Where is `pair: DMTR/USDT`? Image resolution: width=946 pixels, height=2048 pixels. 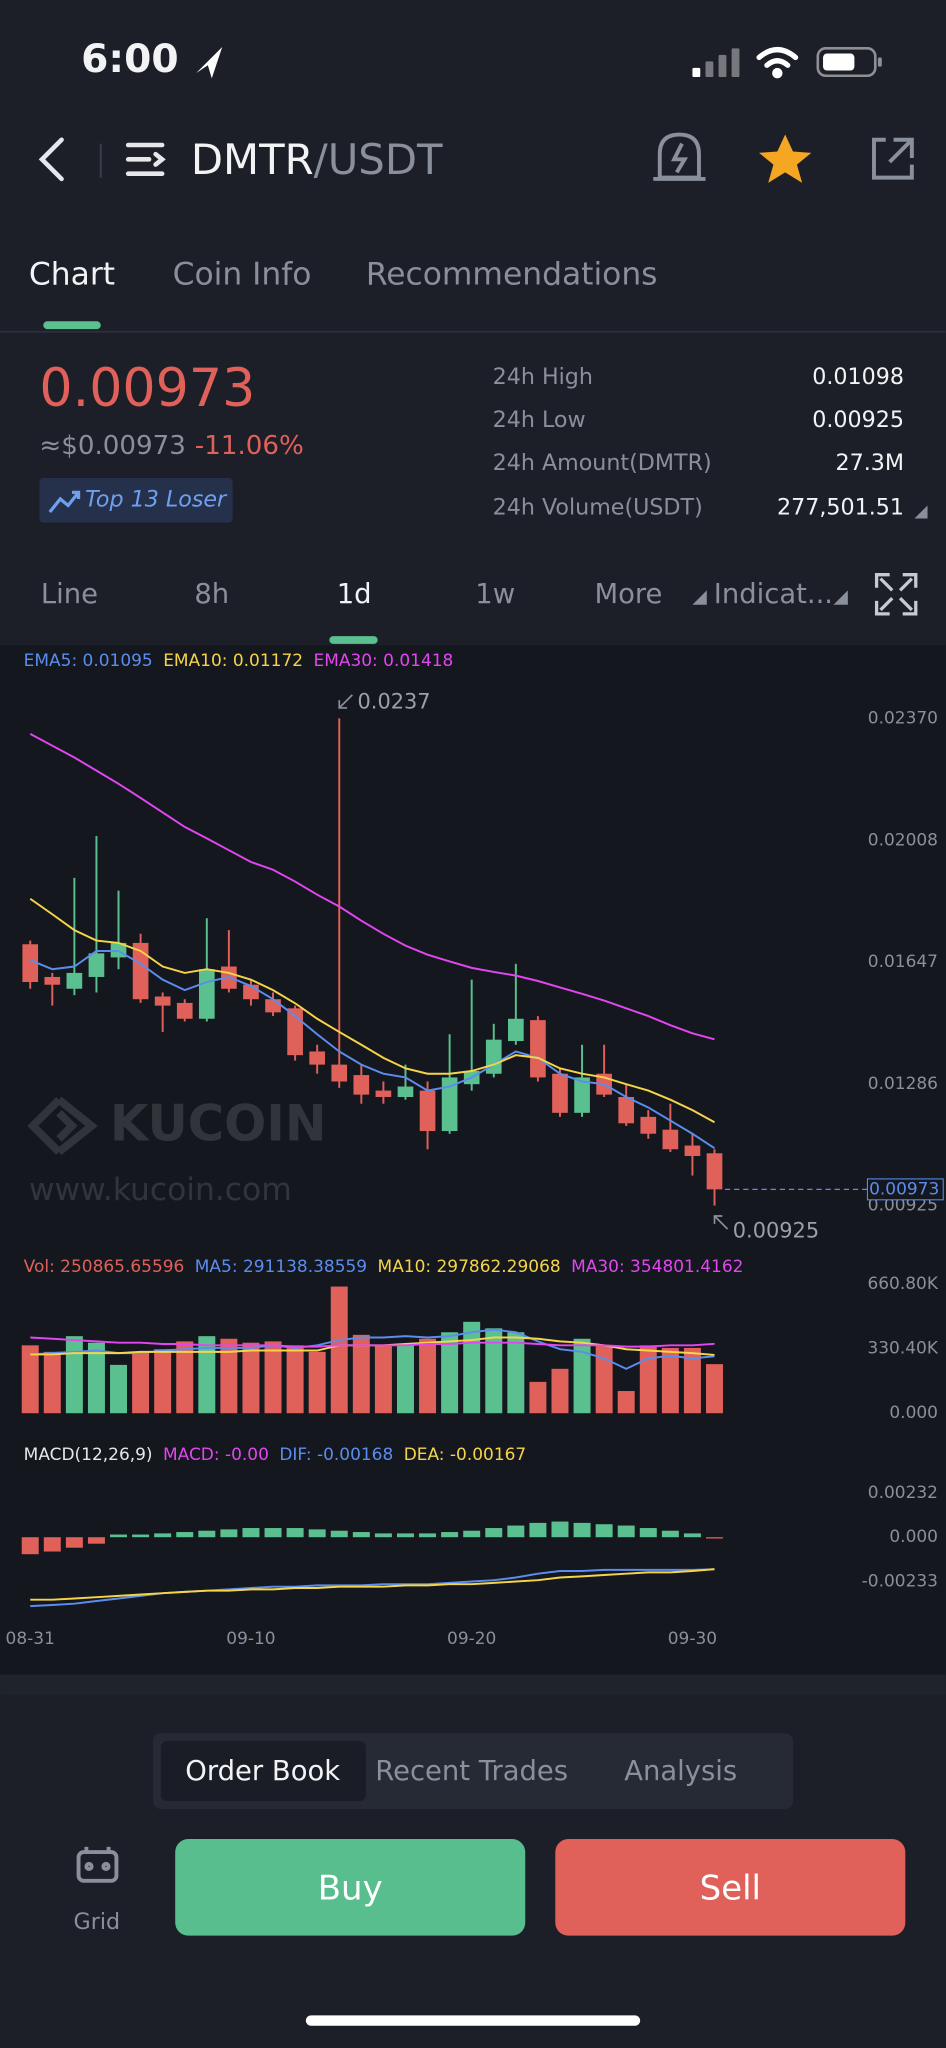 pair: DMTR/USDT is located at coordinates (317, 158).